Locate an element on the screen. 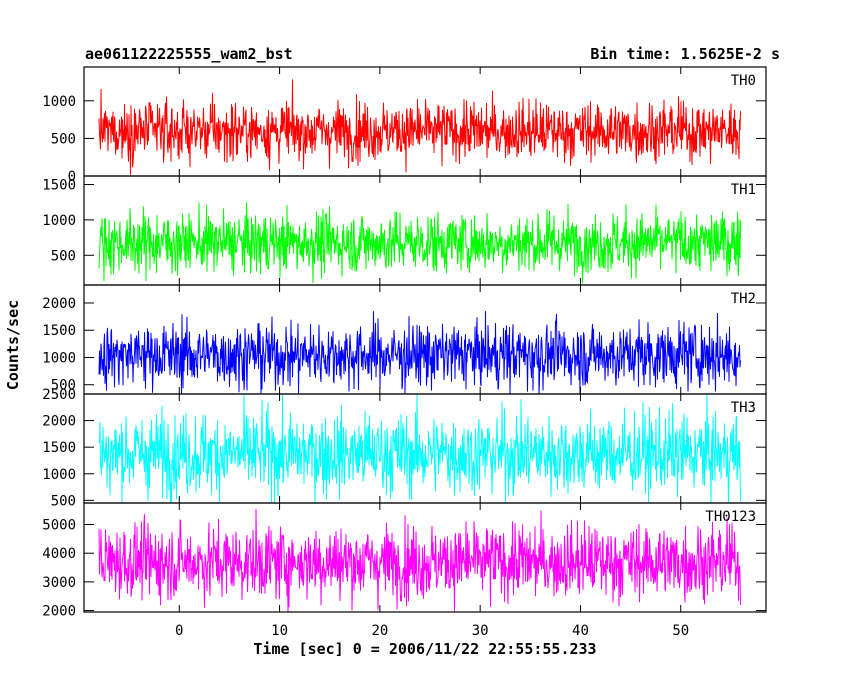 This screenshot has height=680, width=850. y-axis-label: Counts/sec is located at coordinates (13, 345).